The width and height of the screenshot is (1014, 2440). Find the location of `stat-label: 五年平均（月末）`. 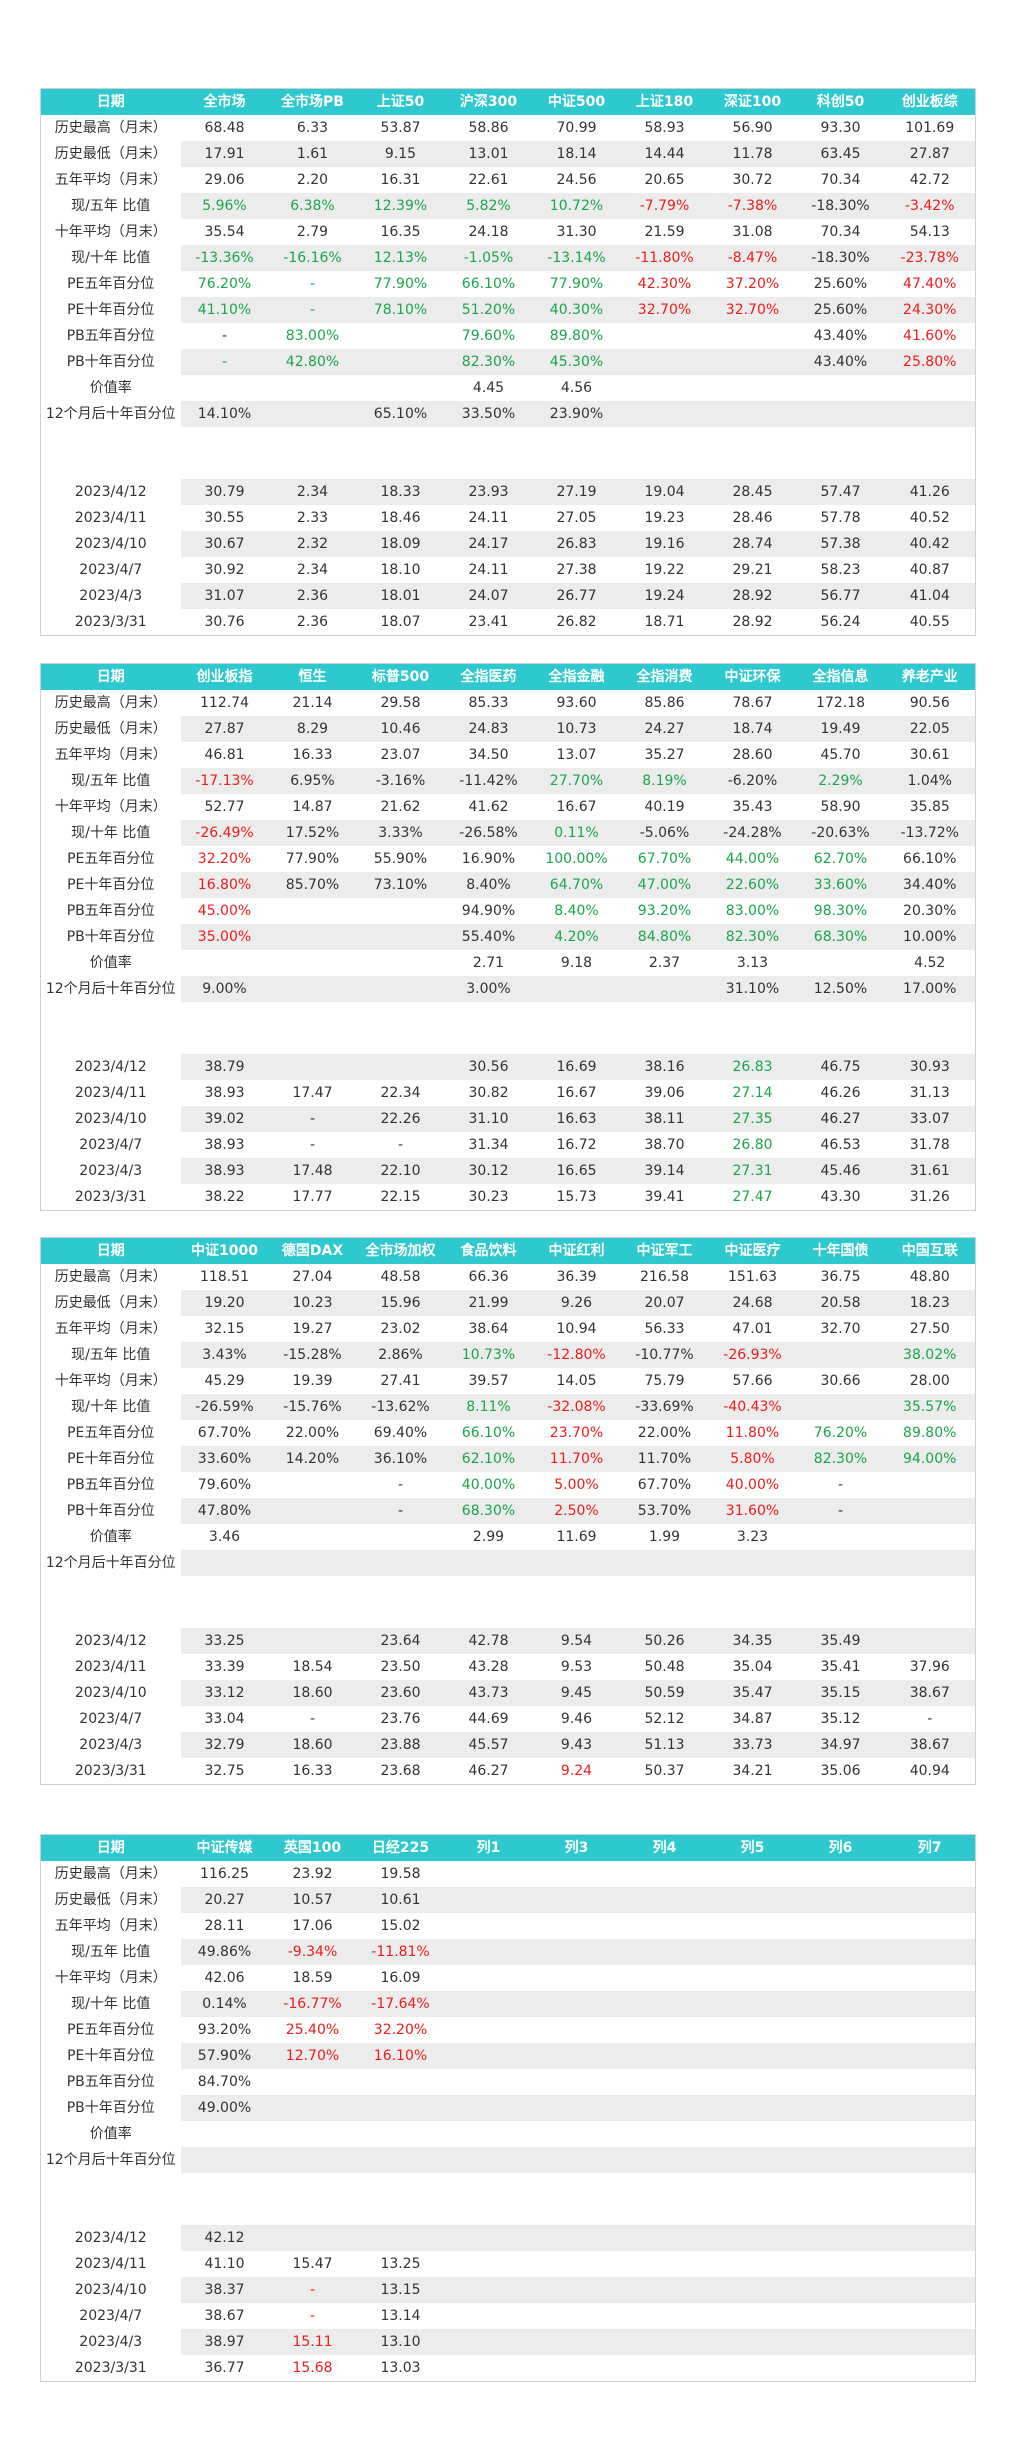

stat-label: 五年平均（月末） is located at coordinates (110, 1329).